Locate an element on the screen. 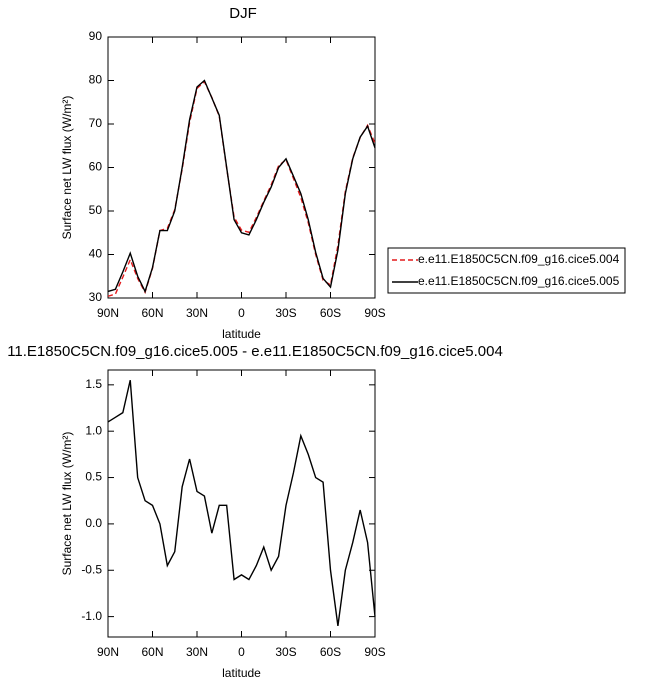 The image size is (670, 687). legend-label: e.e11.E1850C5CN.f09_g16.cice5.005 is located at coordinates (519, 281).